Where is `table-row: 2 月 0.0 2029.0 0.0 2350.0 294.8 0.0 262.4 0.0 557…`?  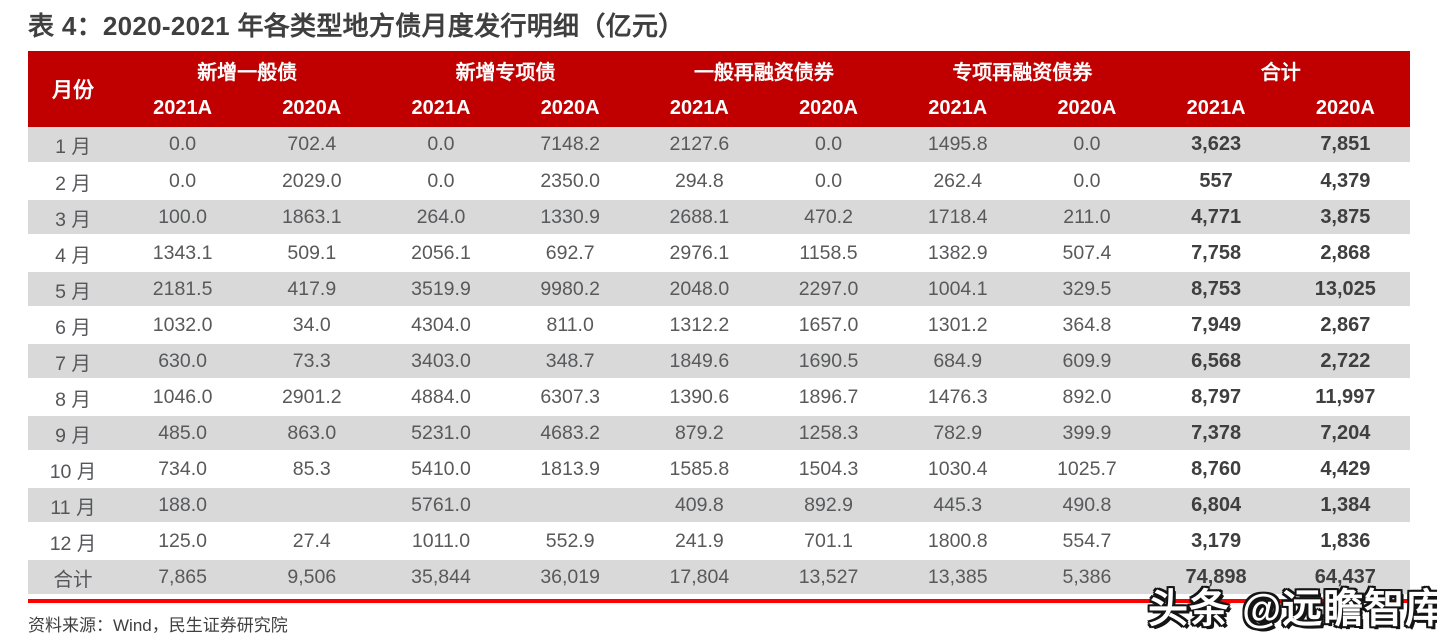
table-row: 2 月 0.0 2029.0 0.0 2350.0 294.8 0.0 262.4 0.0 557… is located at coordinates (719, 181).